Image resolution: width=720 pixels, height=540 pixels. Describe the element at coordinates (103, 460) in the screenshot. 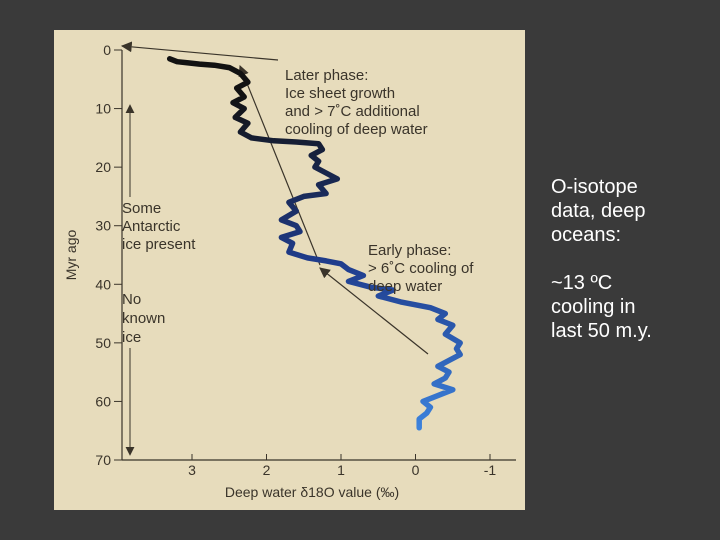

I see `y-tick-label: 70` at that location.